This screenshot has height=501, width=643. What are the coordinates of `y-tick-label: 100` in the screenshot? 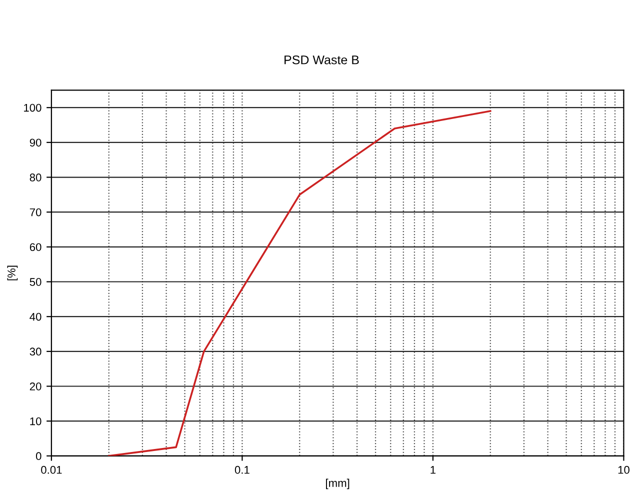 It's located at (33, 108).